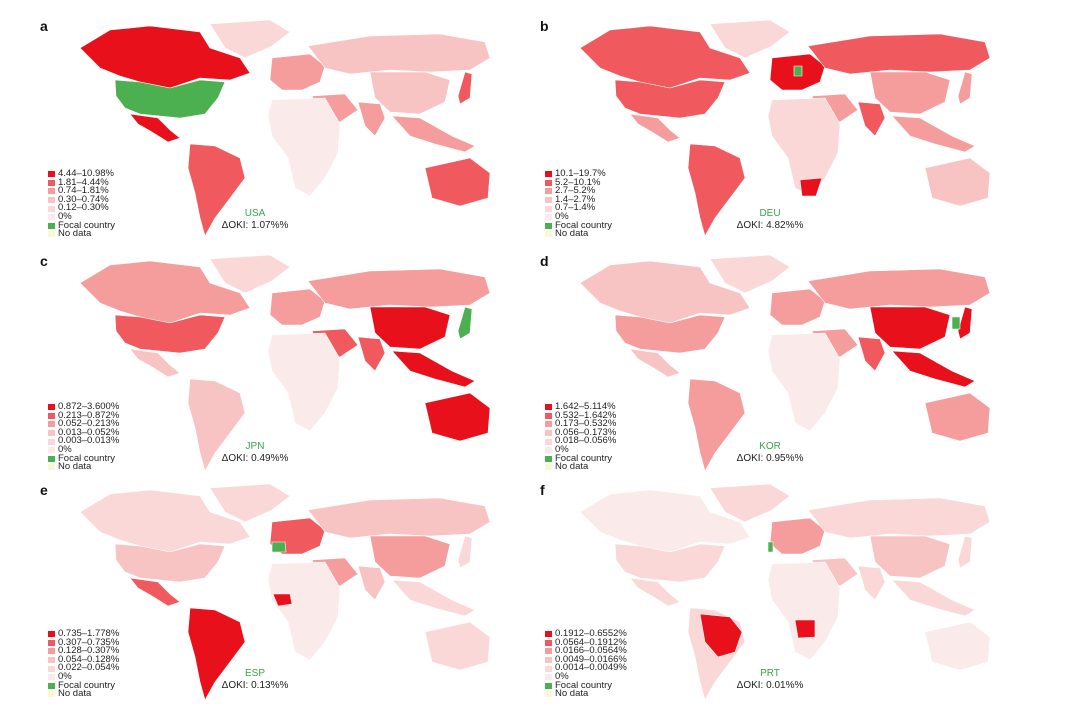 This screenshot has width=1080, height=712. What do you see at coordinates (956, 323) in the screenshot?
I see `region-korea` at bounding box center [956, 323].